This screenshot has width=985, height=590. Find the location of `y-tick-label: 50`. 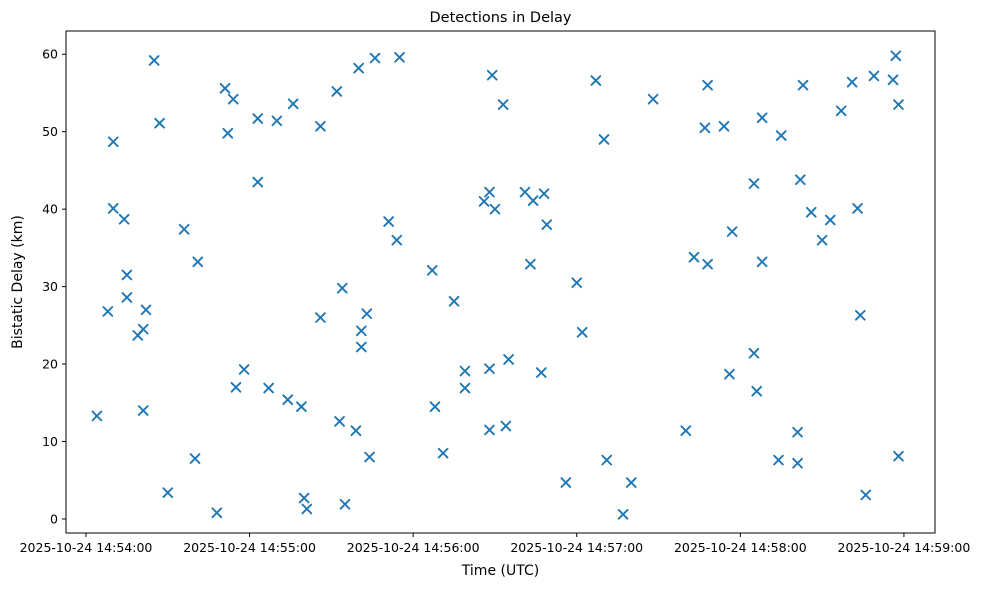

y-tick-label: 50 is located at coordinates (50, 131).